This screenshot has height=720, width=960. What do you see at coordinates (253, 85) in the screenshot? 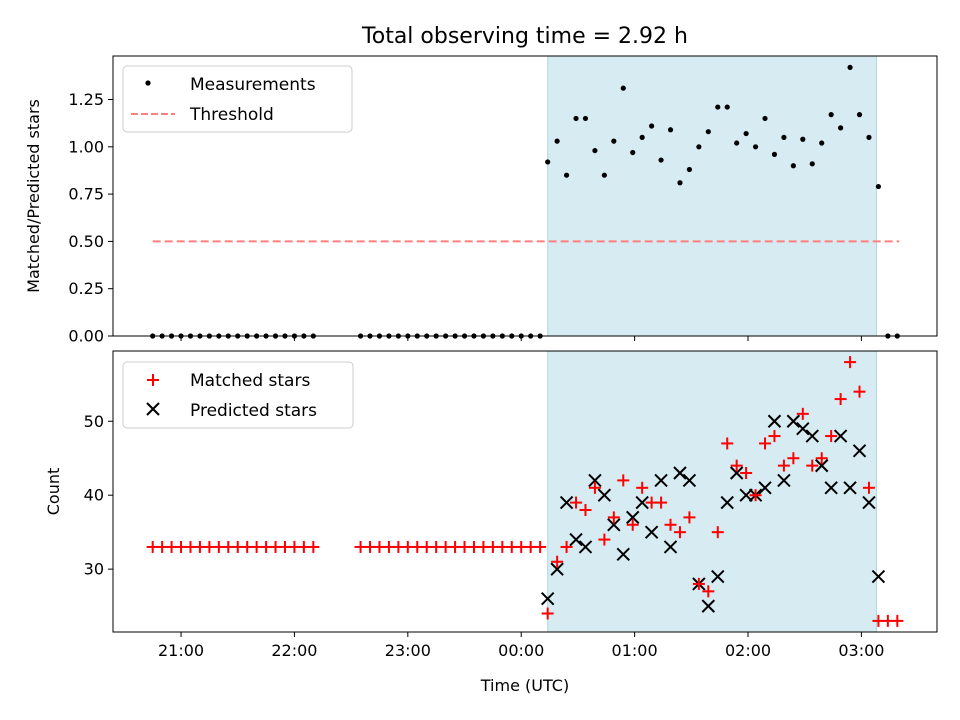
I see `legend-measurements-label: Measurements` at bounding box center [253, 85].